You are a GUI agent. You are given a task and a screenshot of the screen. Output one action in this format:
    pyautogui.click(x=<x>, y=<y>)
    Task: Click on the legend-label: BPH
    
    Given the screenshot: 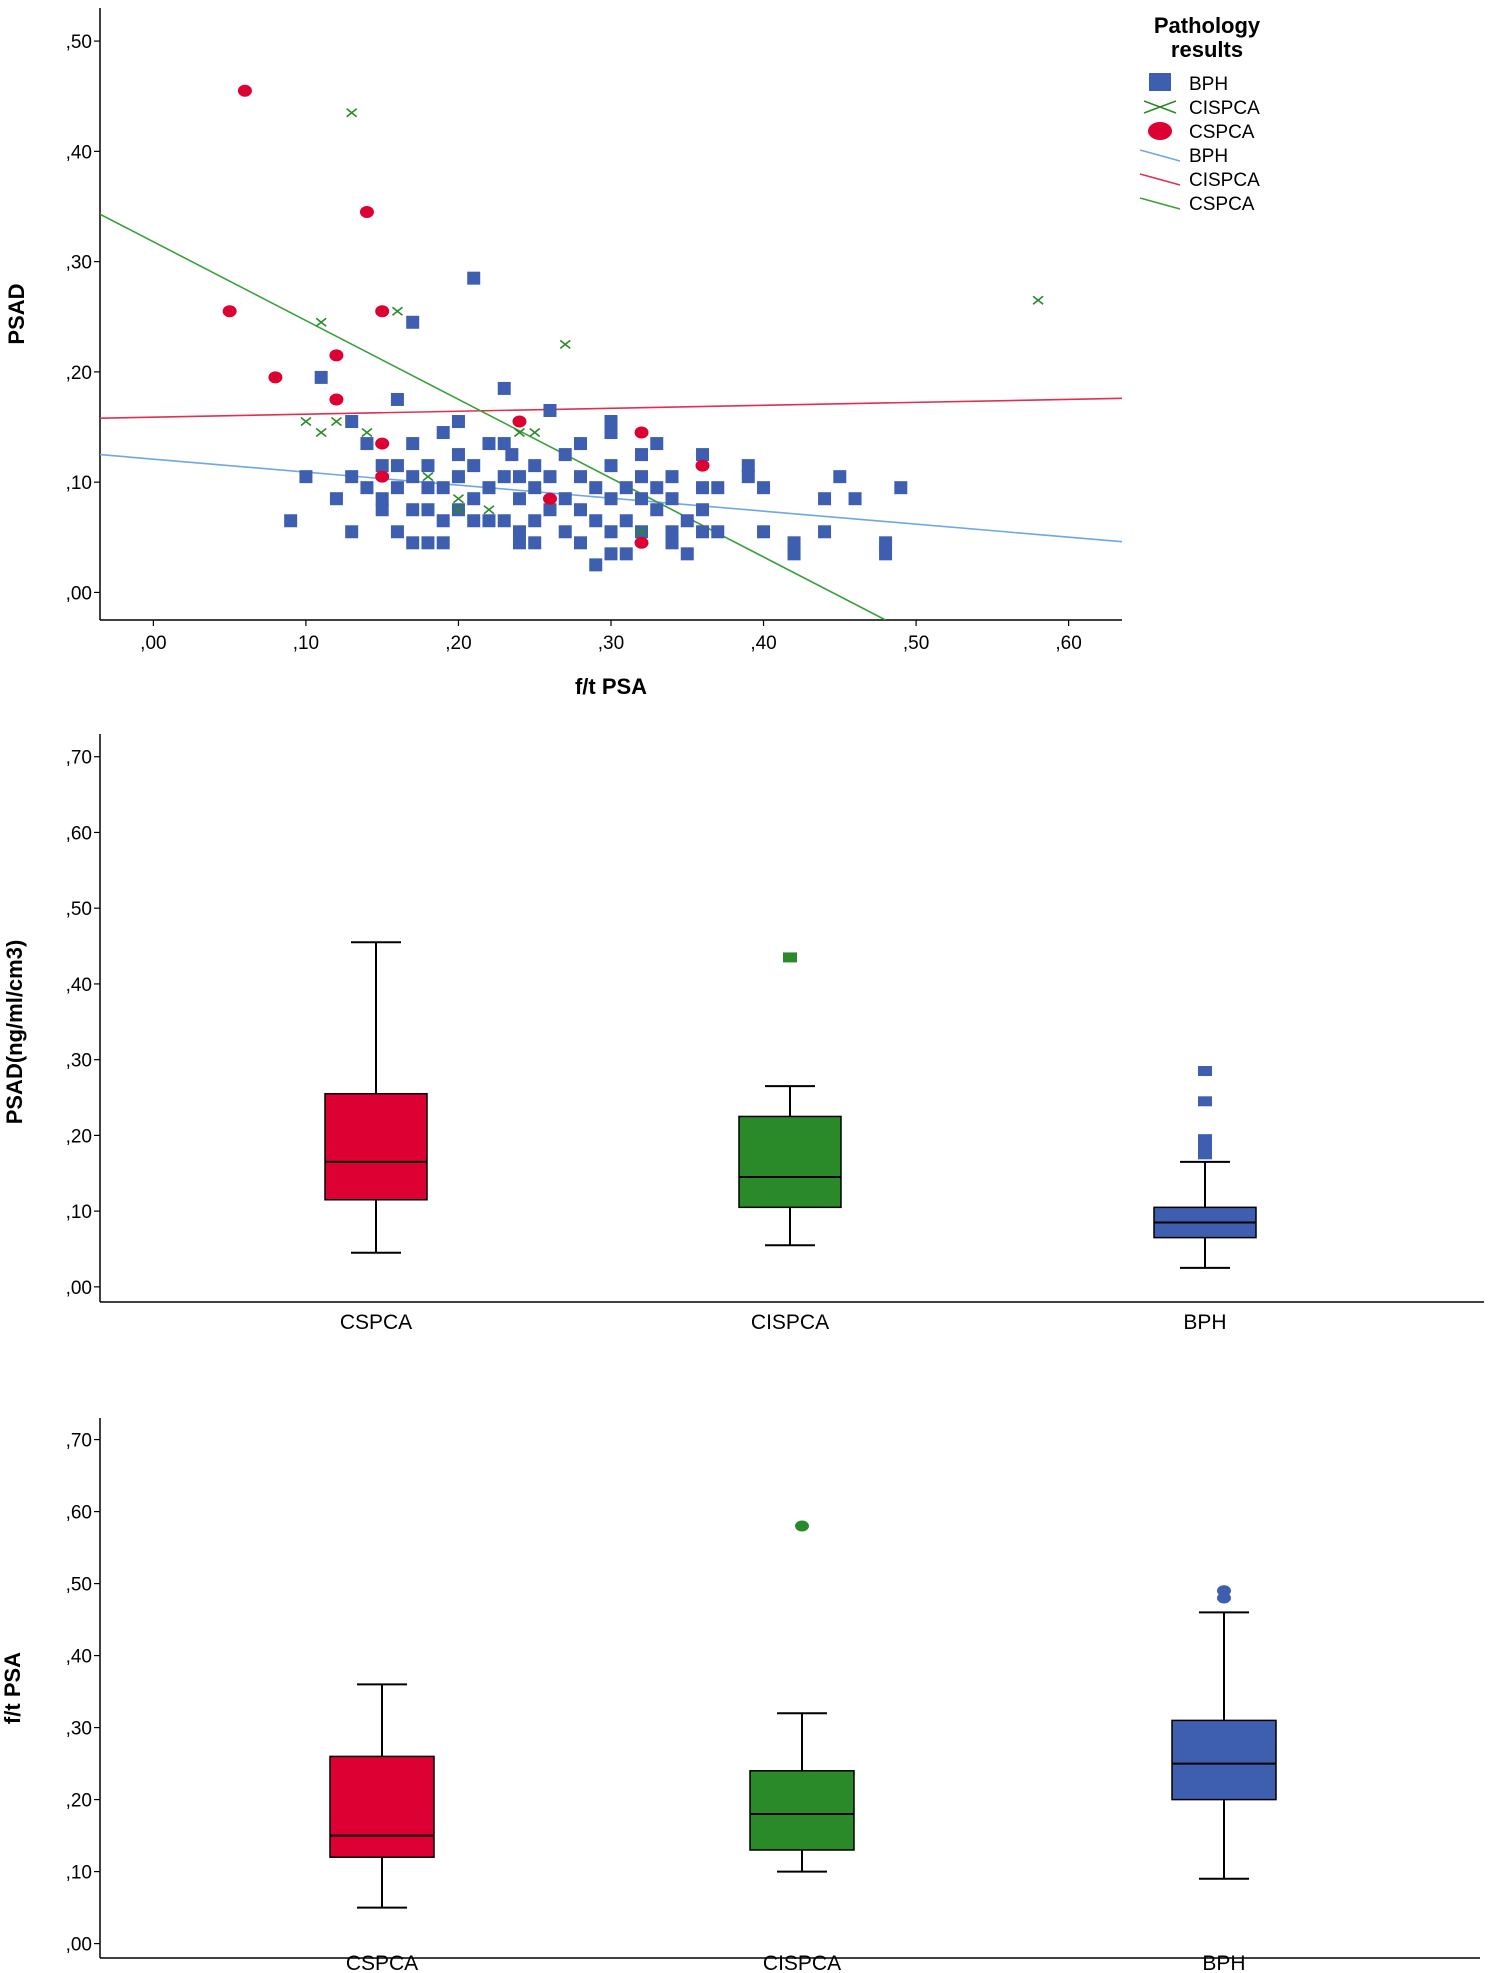 What is the action you would take?
    pyautogui.click(x=1208, y=156)
    